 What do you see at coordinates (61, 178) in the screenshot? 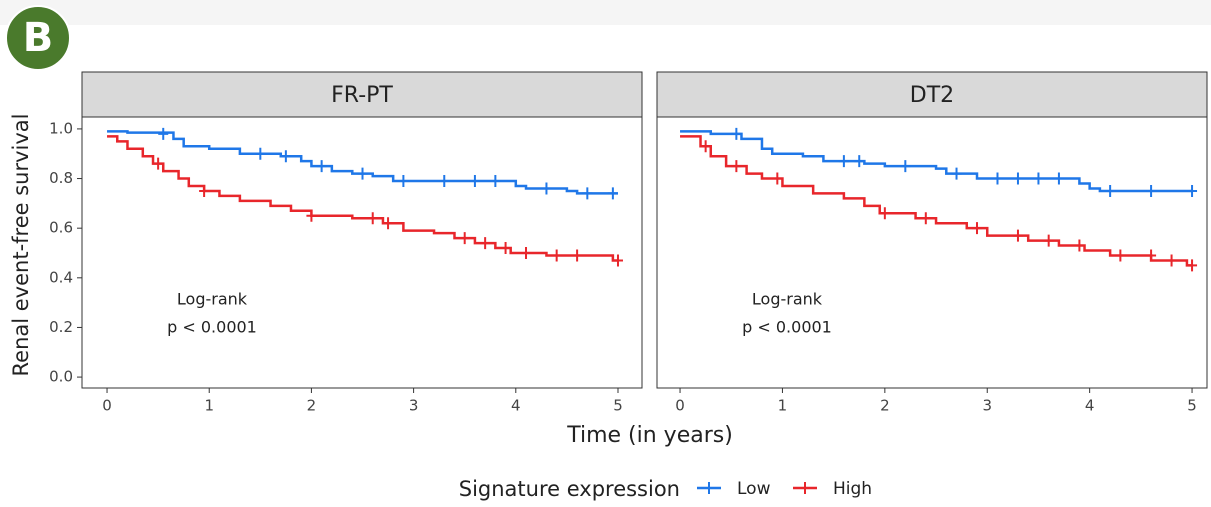
I see `y-tick-label: 0.8` at bounding box center [61, 178].